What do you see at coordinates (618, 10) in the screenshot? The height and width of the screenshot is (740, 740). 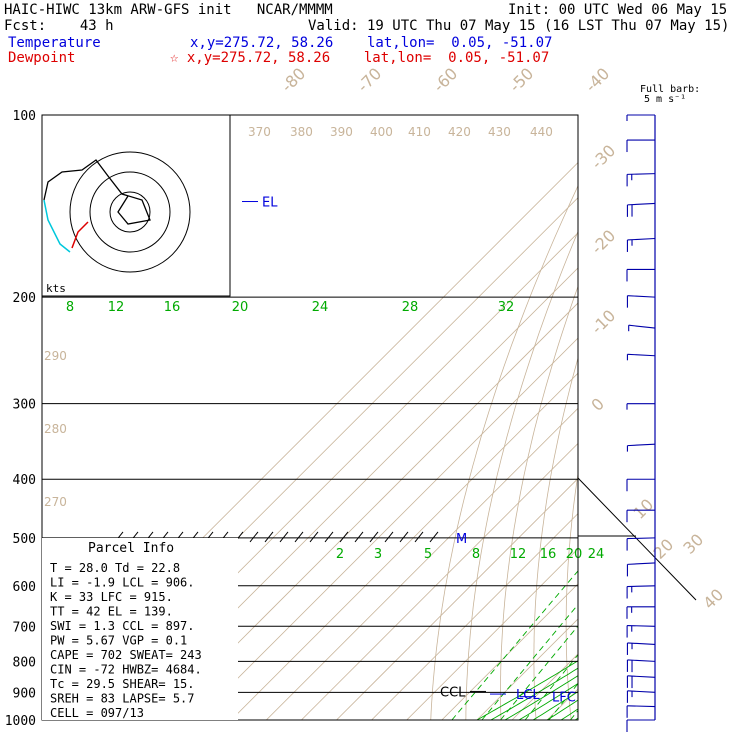 I see `init-time: Init: 00 UTC Wed 06 May 15` at bounding box center [618, 10].